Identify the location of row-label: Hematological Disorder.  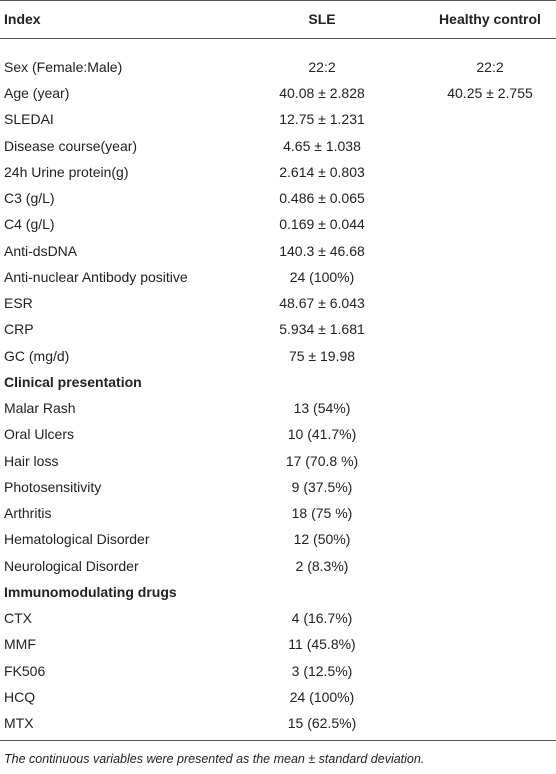
(77, 539).